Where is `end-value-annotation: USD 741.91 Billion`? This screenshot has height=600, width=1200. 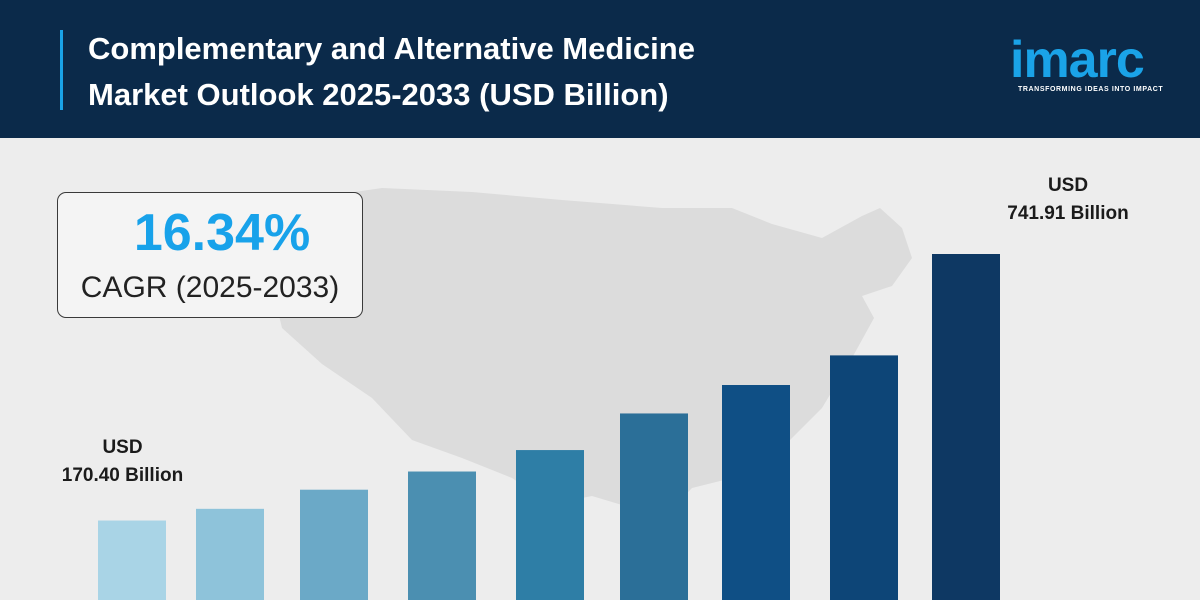 end-value-annotation: USD 741.91 Billion is located at coordinates (1068, 200).